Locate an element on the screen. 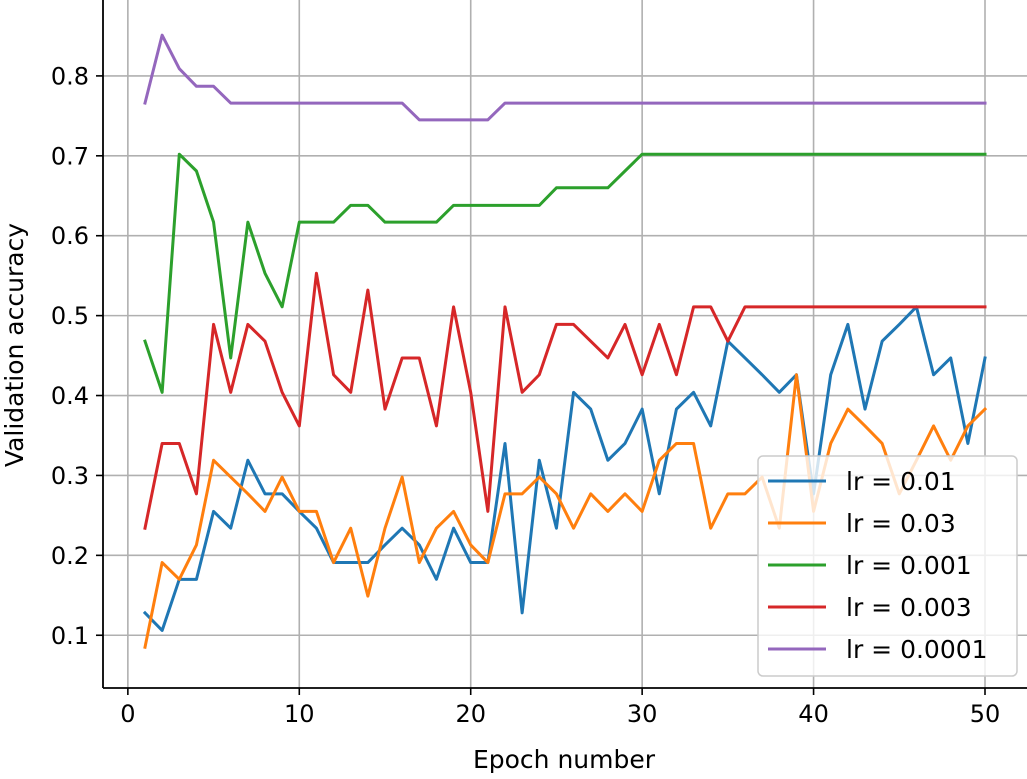  x-tick-label: 50 is located at coordinates (985, 714).